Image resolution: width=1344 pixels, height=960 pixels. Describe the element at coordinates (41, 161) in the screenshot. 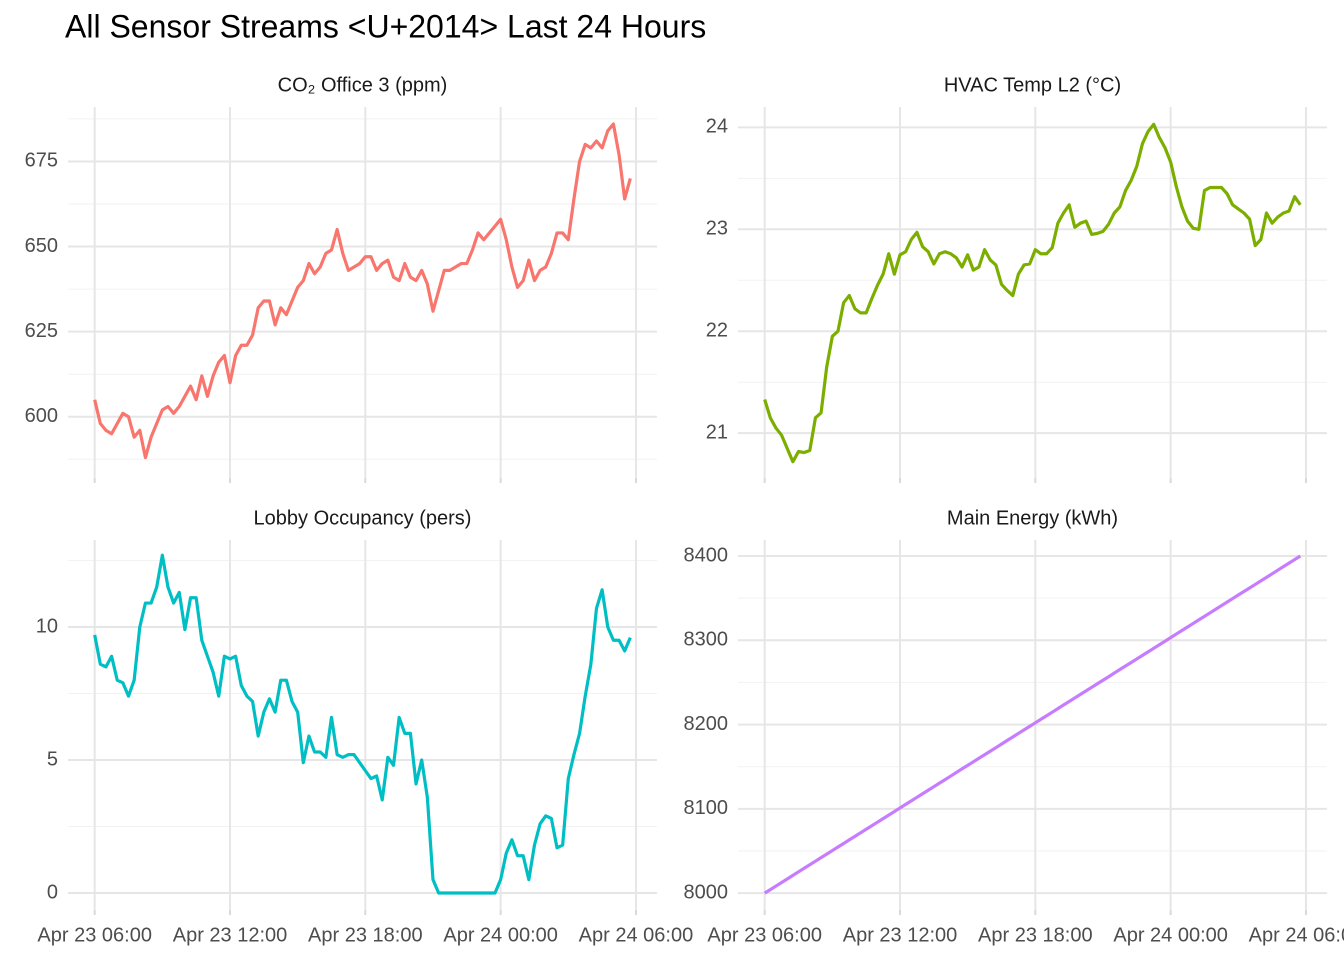

I see `y-tick-label: 675` at that location.